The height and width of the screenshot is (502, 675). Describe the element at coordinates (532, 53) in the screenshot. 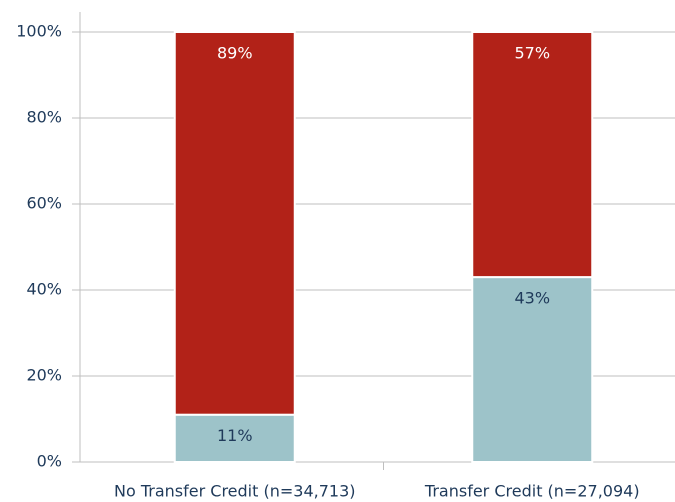

I see `data-label: 57%` at that location.